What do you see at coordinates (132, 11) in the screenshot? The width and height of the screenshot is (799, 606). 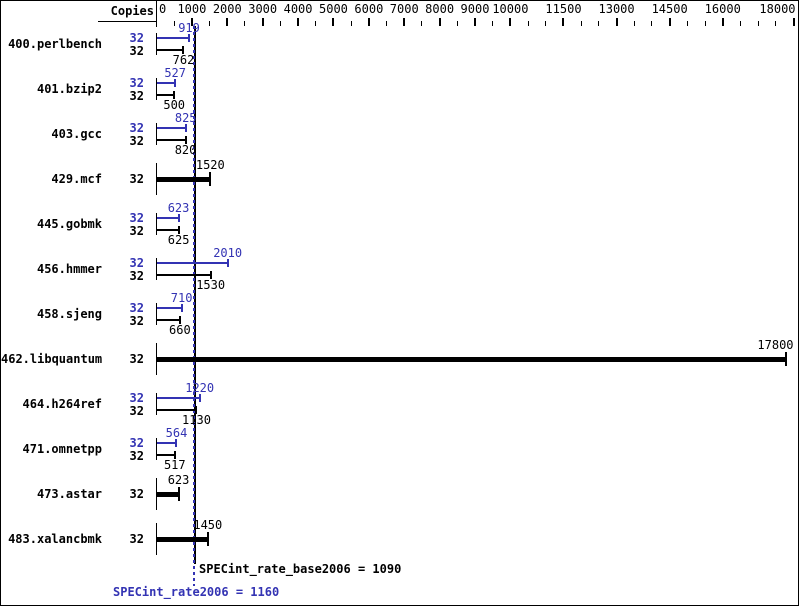 I see `copies-column-header: Copies` at bounding box center [132, 11].